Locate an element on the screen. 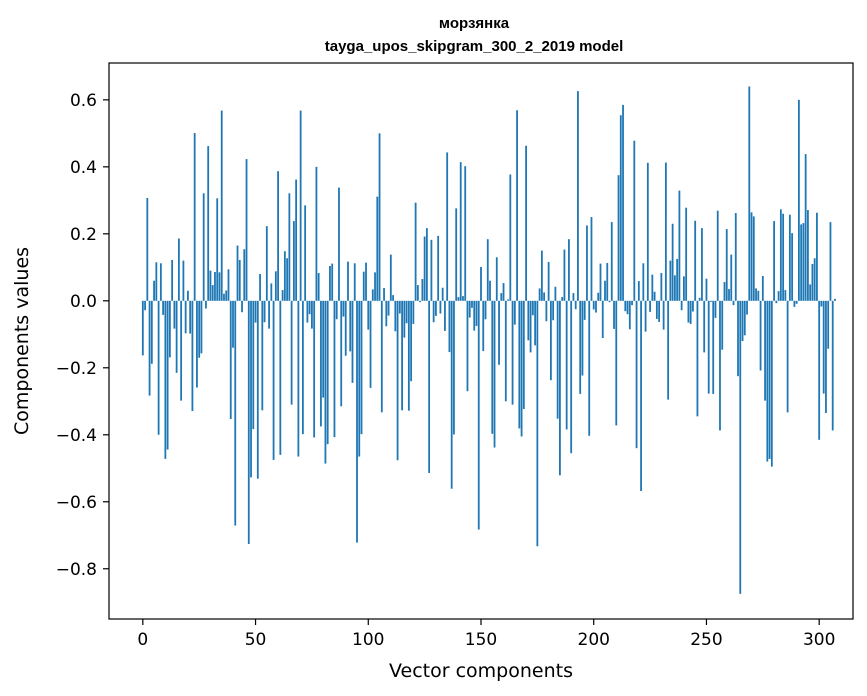 This screenshot has height=696, width=867. y-tick-label: 0.2 is located at coordinates (83, 235).